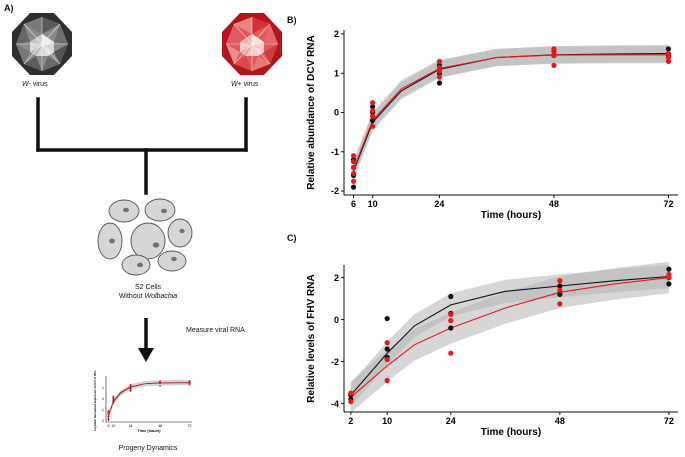  I want to click on s2-cells-illustration, so click(145, 237).